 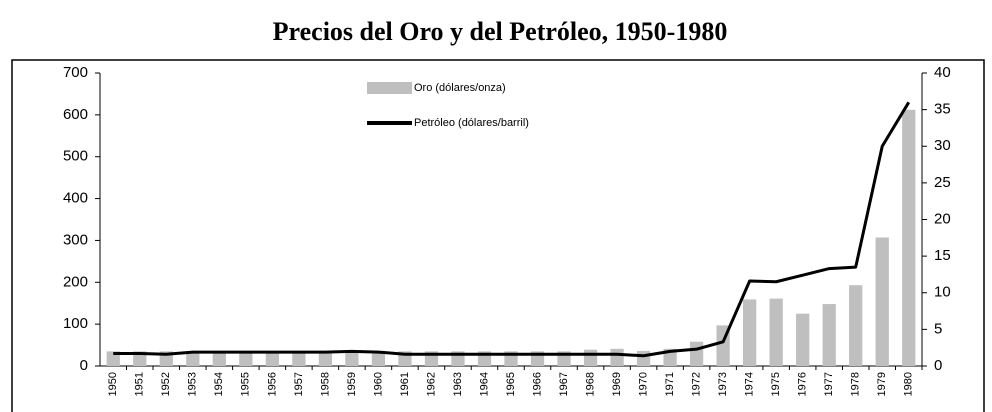 I want to click on y2-tick-label: 10, so click(x=942, y=292).